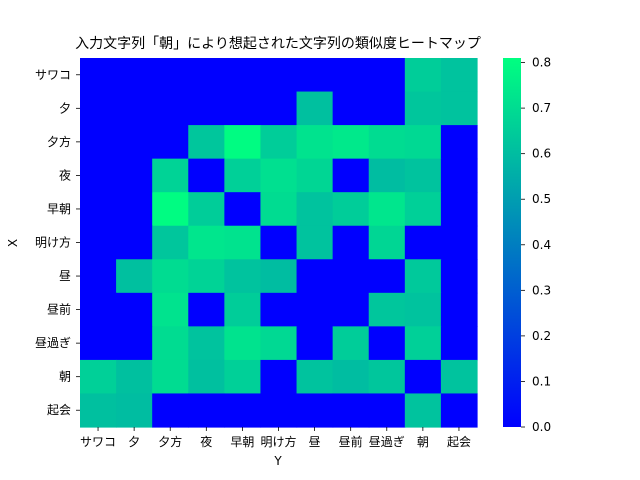  Describe the element at coordinates (277, 461) in the screenshot. I see `x-axis-label: Y` at that location.